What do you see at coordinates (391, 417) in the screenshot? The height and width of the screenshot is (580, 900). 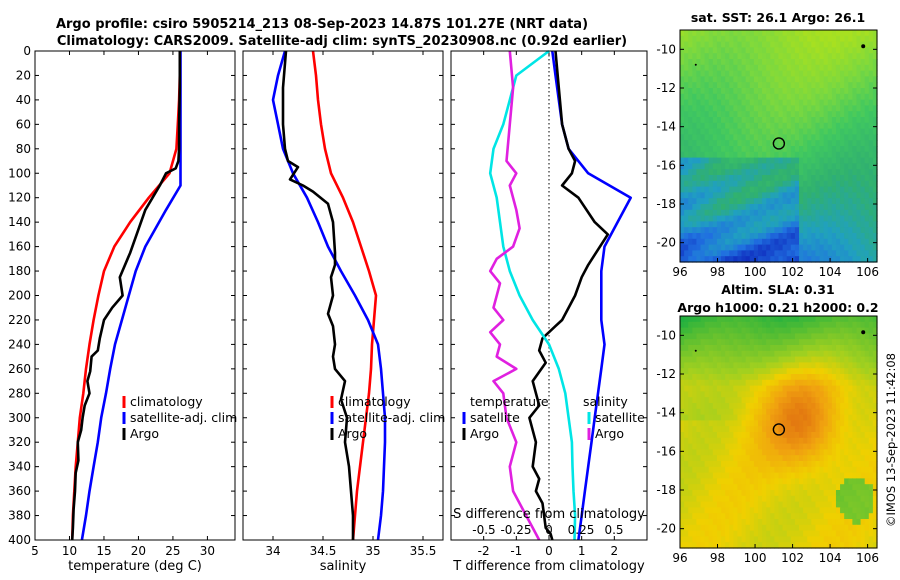 I see `legend-label-satellite: satellite-adj. clim` at bounding box center [391, 417].